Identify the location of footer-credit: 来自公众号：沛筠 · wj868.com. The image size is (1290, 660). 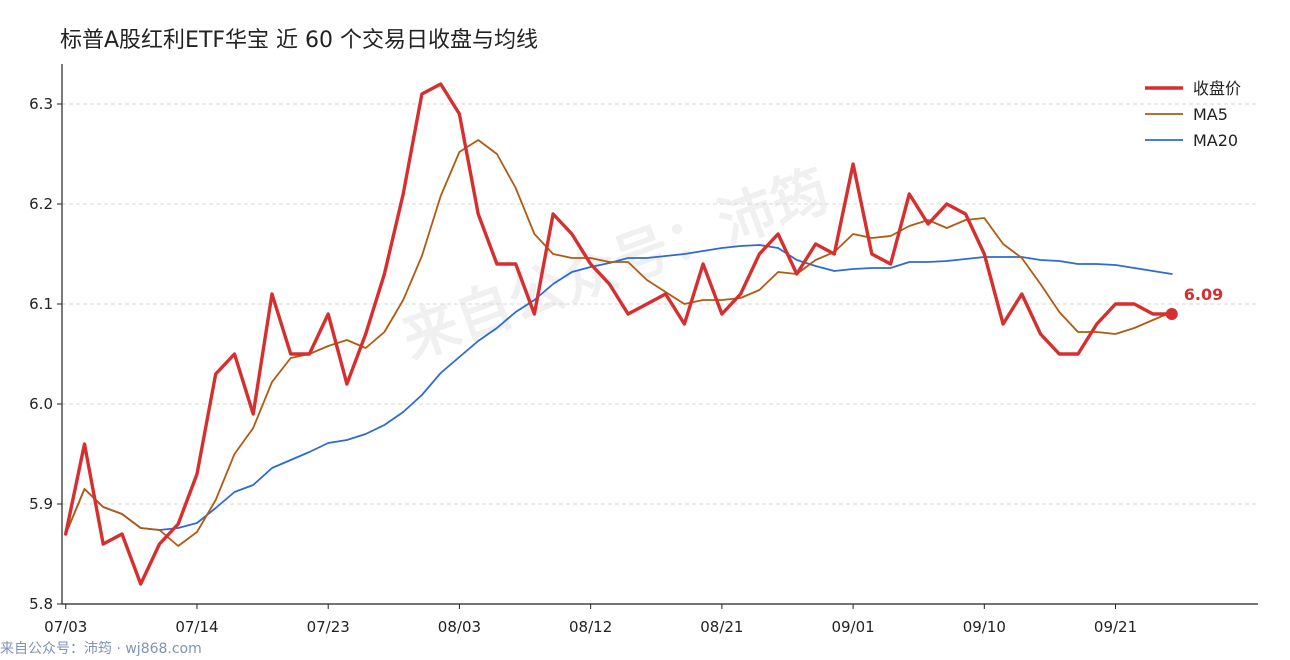
(101, 649).